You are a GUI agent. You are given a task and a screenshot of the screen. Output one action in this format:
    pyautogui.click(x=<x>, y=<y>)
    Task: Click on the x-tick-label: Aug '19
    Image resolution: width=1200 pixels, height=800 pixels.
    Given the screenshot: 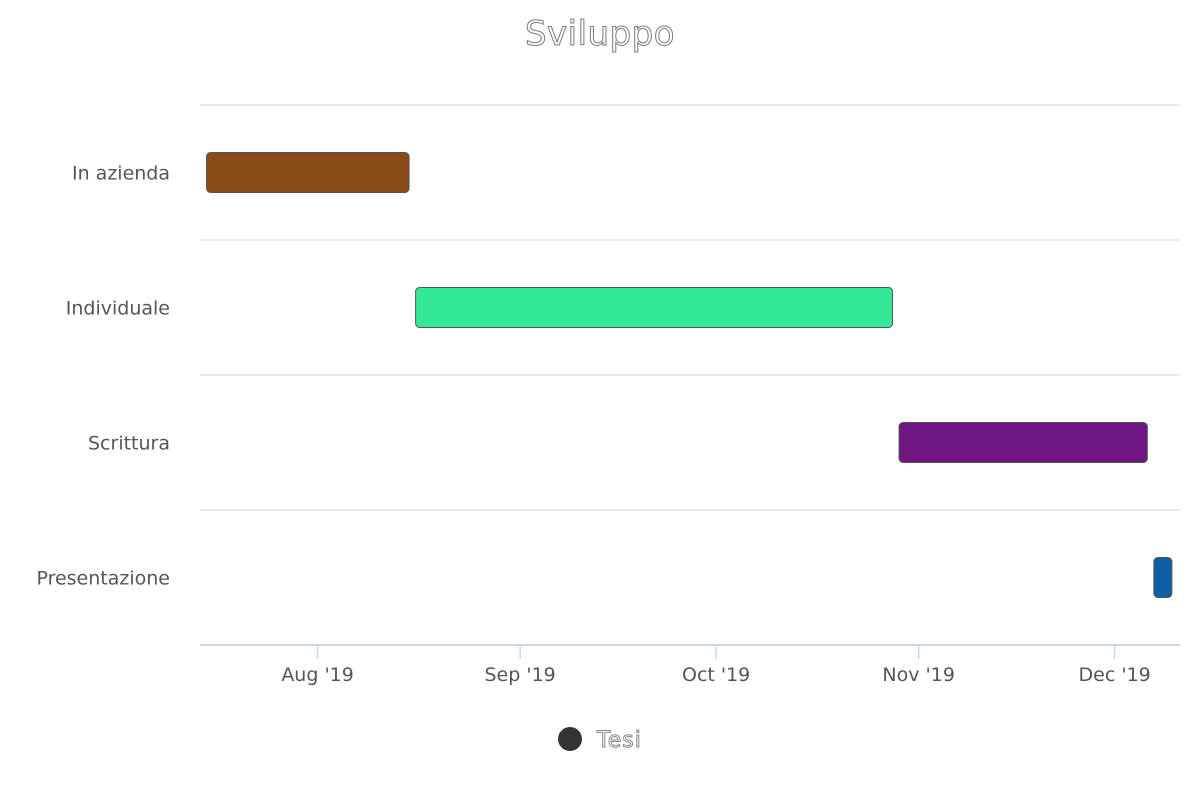 What is the action you would take?
    pyautogui.click(x=317, y=675)
    